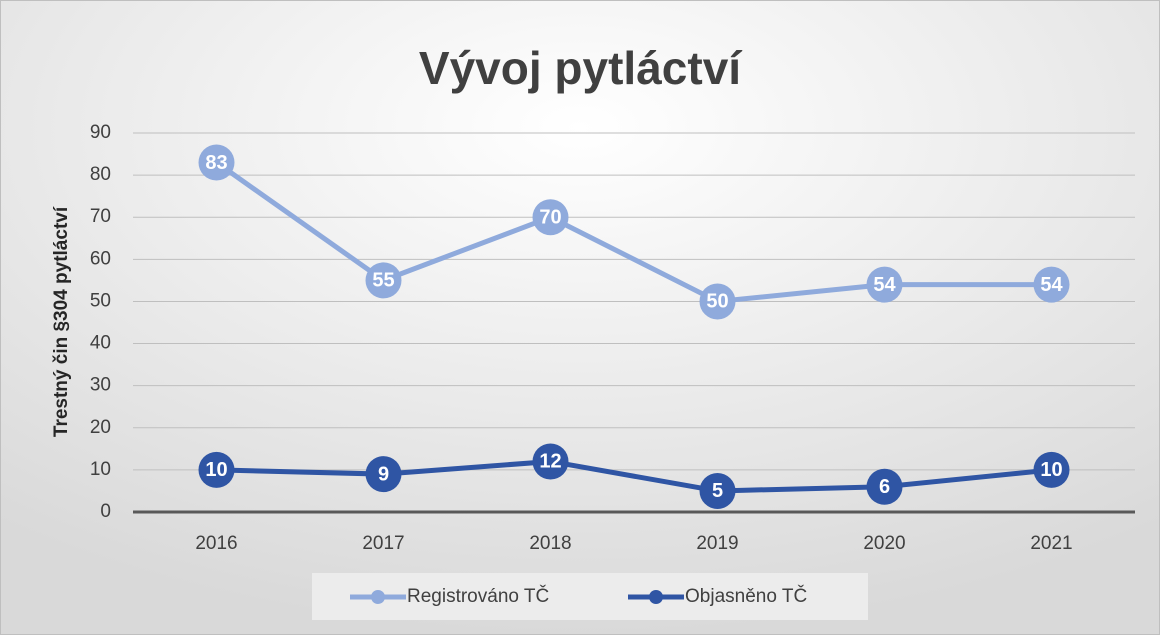 The width and height of the screenshot is (1160, 635). What do you see at coordinates (383, 543) in the screenshot?
I see `x-tick-label: 2017` at bounding box center [383, 543].